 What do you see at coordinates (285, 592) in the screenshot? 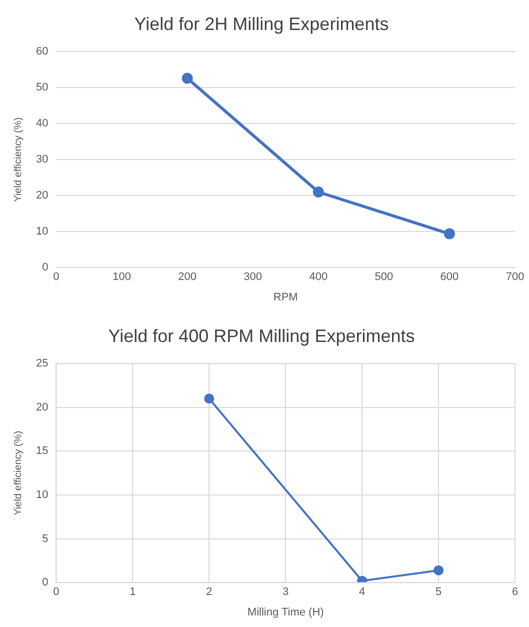
I see `x-tick-label: 3` at bounding box center [285, 592].